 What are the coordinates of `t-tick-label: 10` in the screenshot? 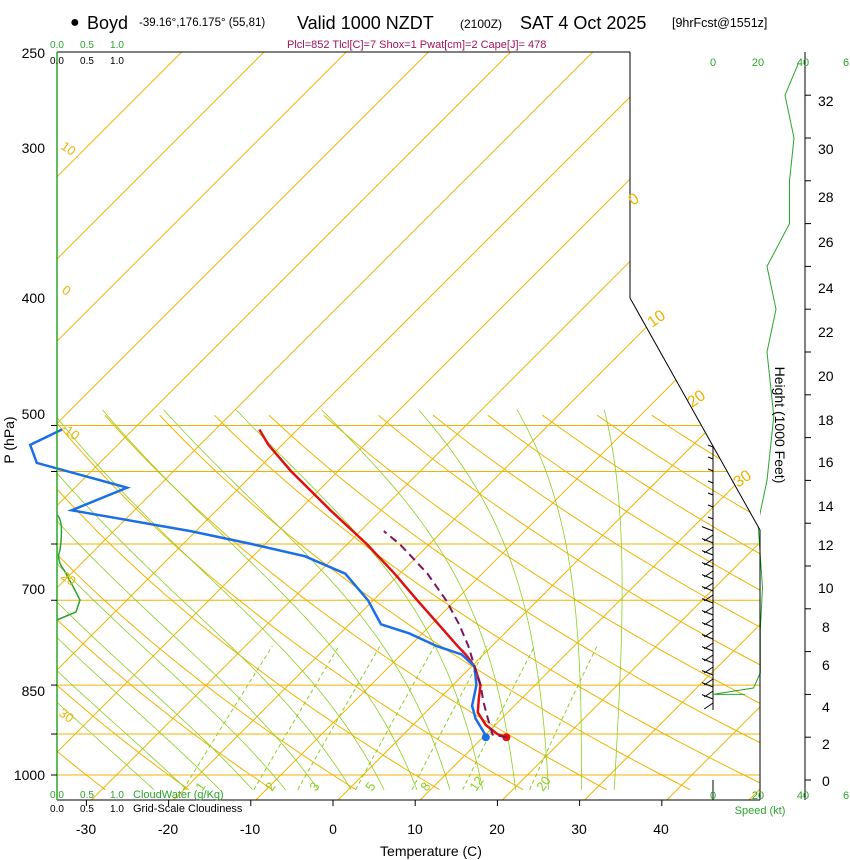 It's located at (415, 829).